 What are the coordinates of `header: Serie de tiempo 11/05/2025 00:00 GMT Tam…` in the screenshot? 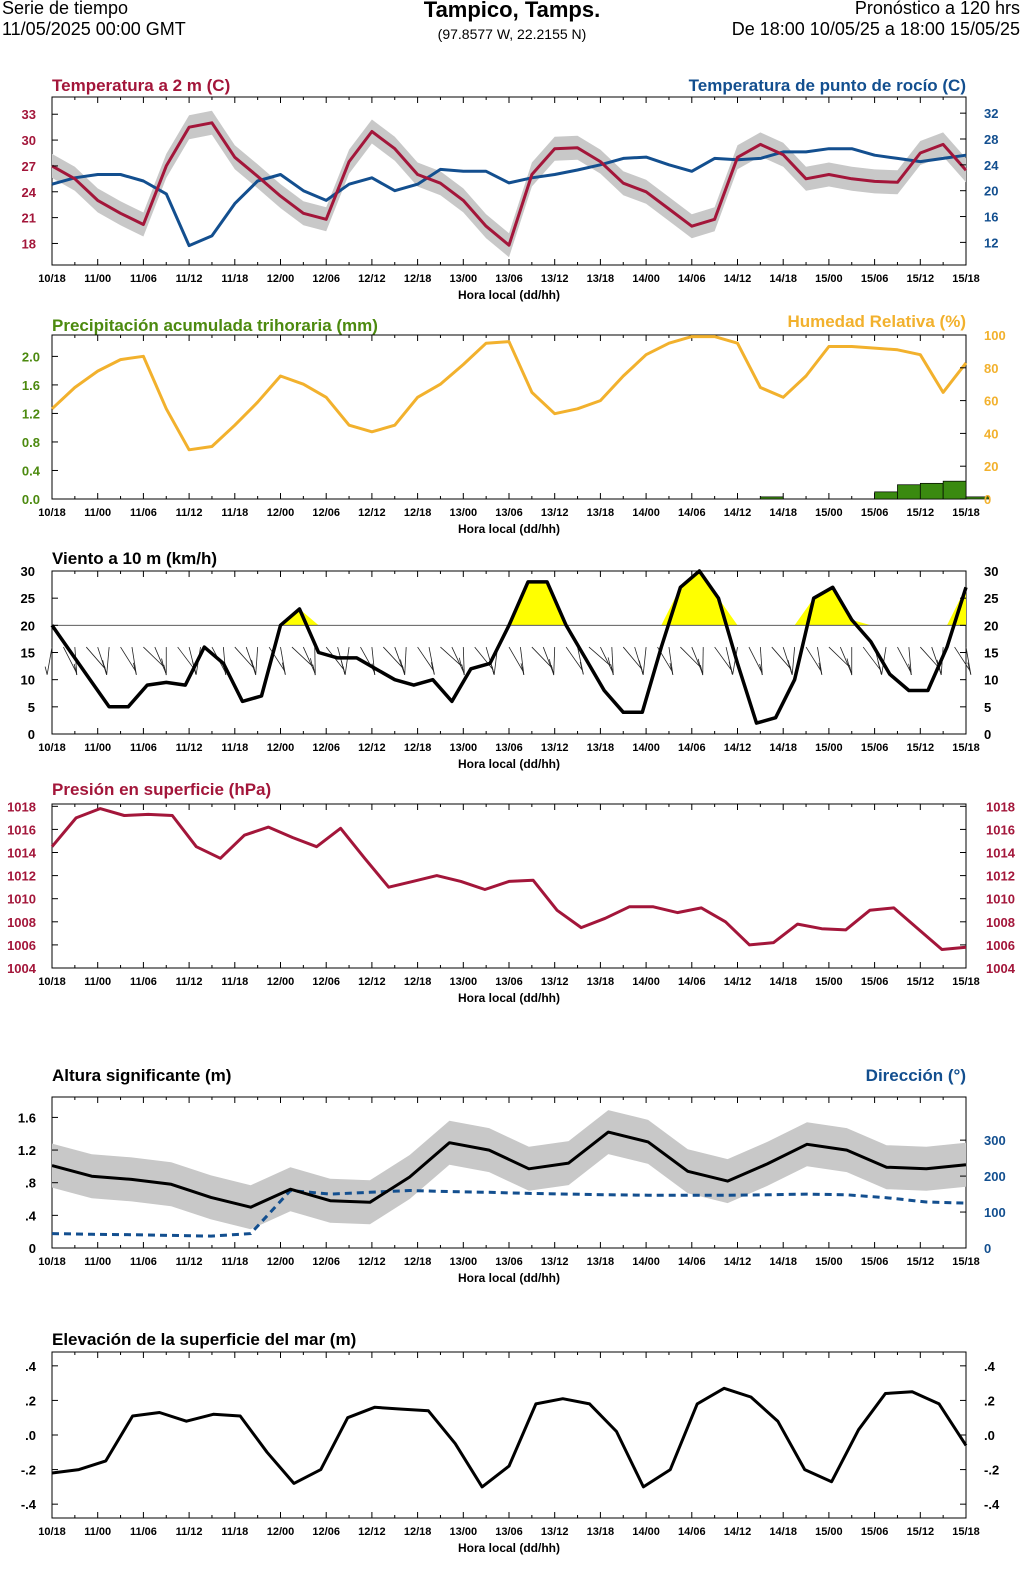 It's located at (512, 26).